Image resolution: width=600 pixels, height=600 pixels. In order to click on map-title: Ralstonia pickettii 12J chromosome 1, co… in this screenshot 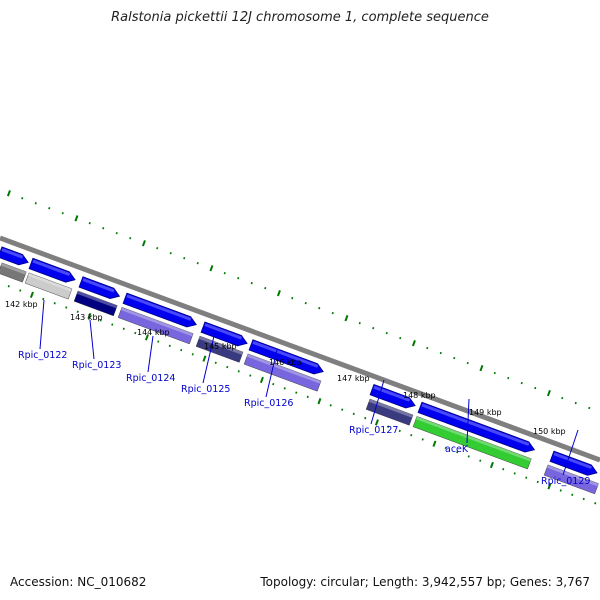, I will do `click(300, 17)`.